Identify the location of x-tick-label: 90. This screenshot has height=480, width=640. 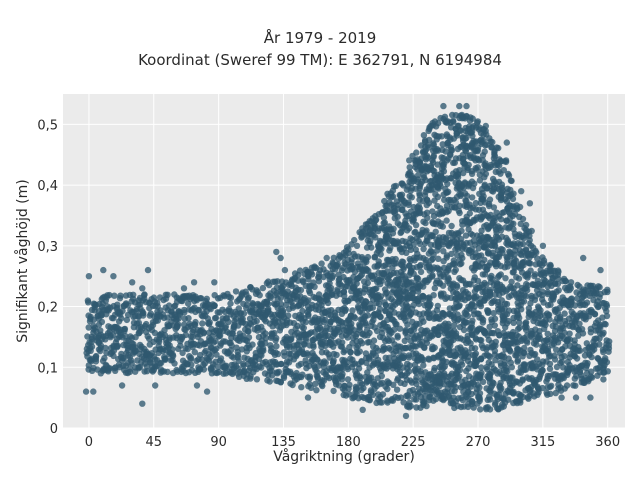
(218, 442).